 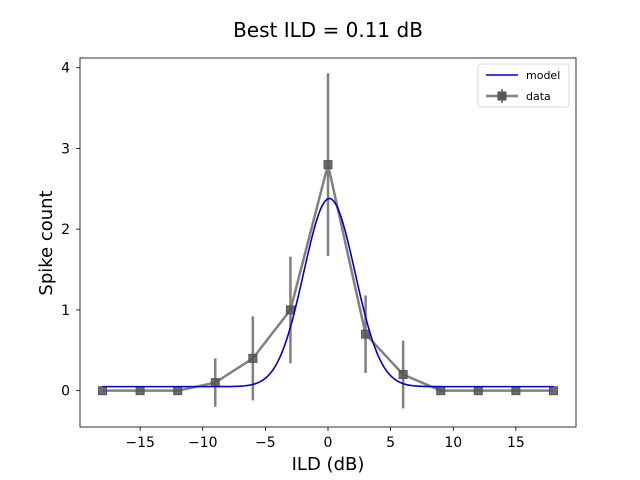 What do you see at coordinates (65, 230) in the screenshot?
I see `y-tick-label: 2` at bounding box center [65, 230].